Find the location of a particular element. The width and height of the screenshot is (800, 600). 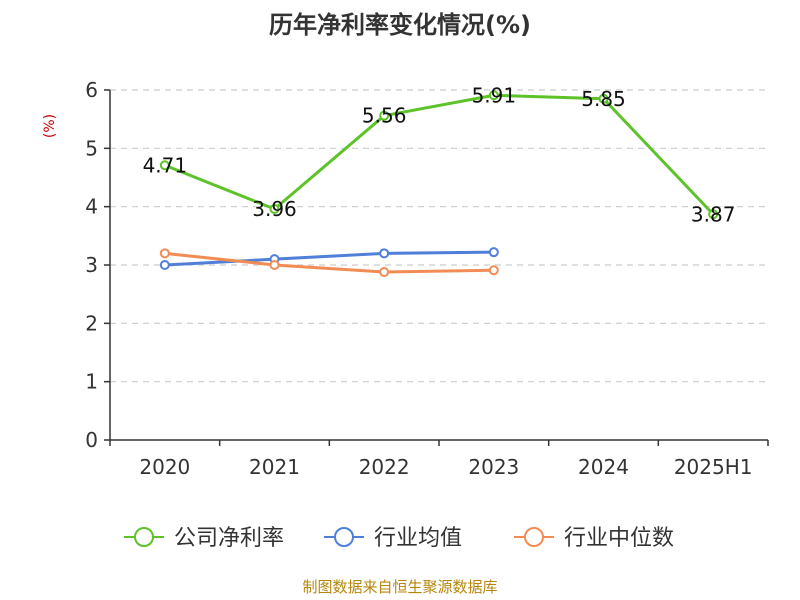

data-label: 5.91 is located at coordinates (494, 95).